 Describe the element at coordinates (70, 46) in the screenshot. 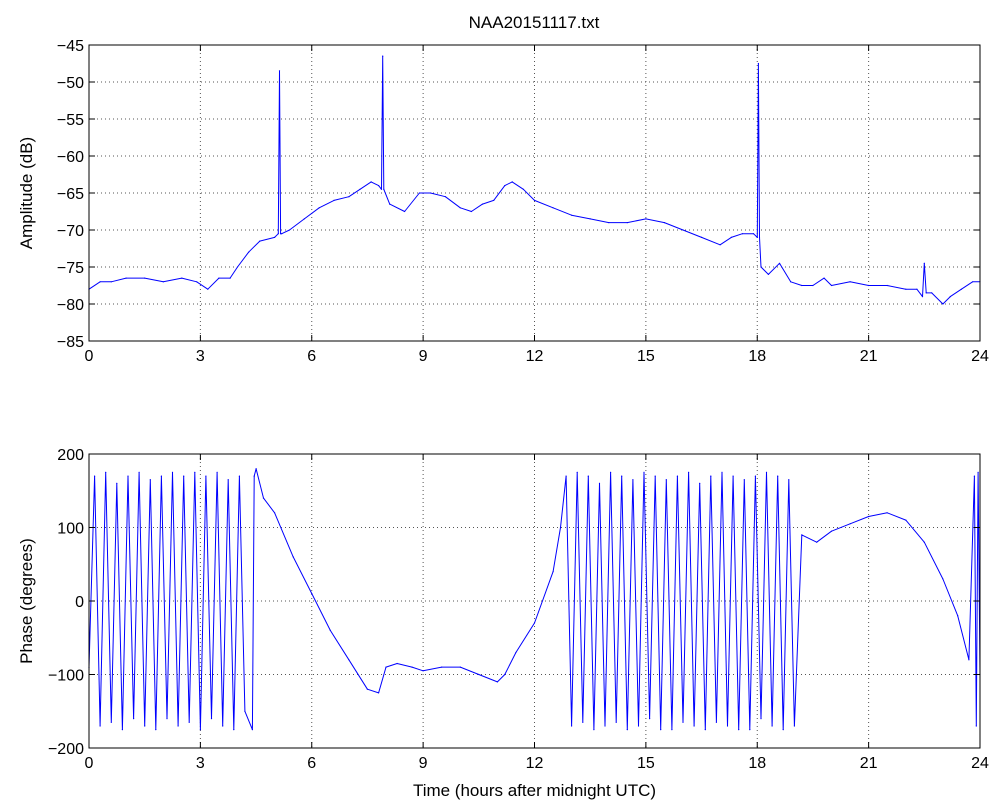

I see `y-tick-label: −45` at that location.